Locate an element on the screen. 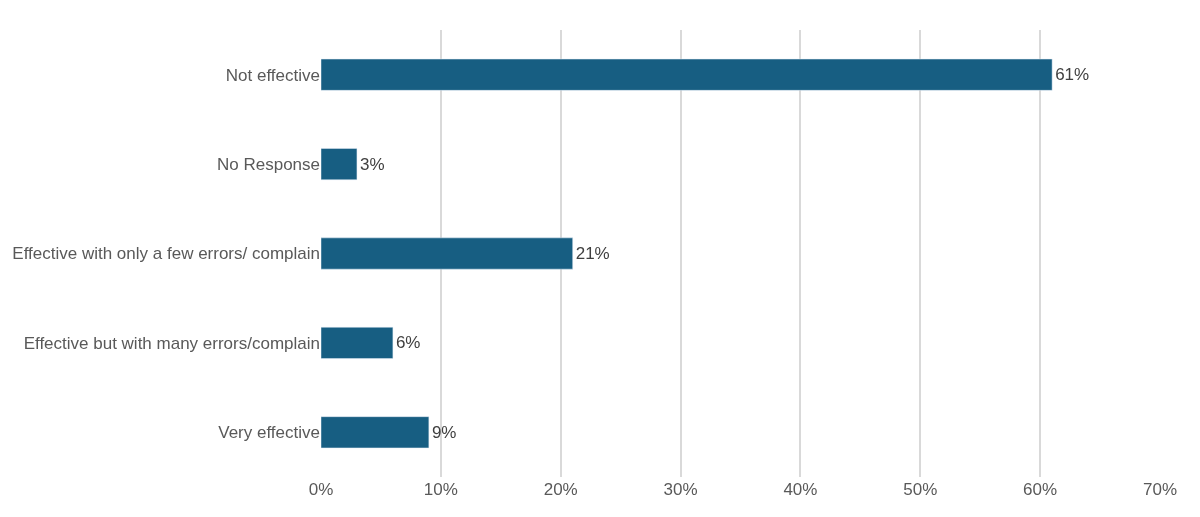 This screenshot has width=1200, height=517. y-tick-label: Not effective is located at coordinates (272, 75).